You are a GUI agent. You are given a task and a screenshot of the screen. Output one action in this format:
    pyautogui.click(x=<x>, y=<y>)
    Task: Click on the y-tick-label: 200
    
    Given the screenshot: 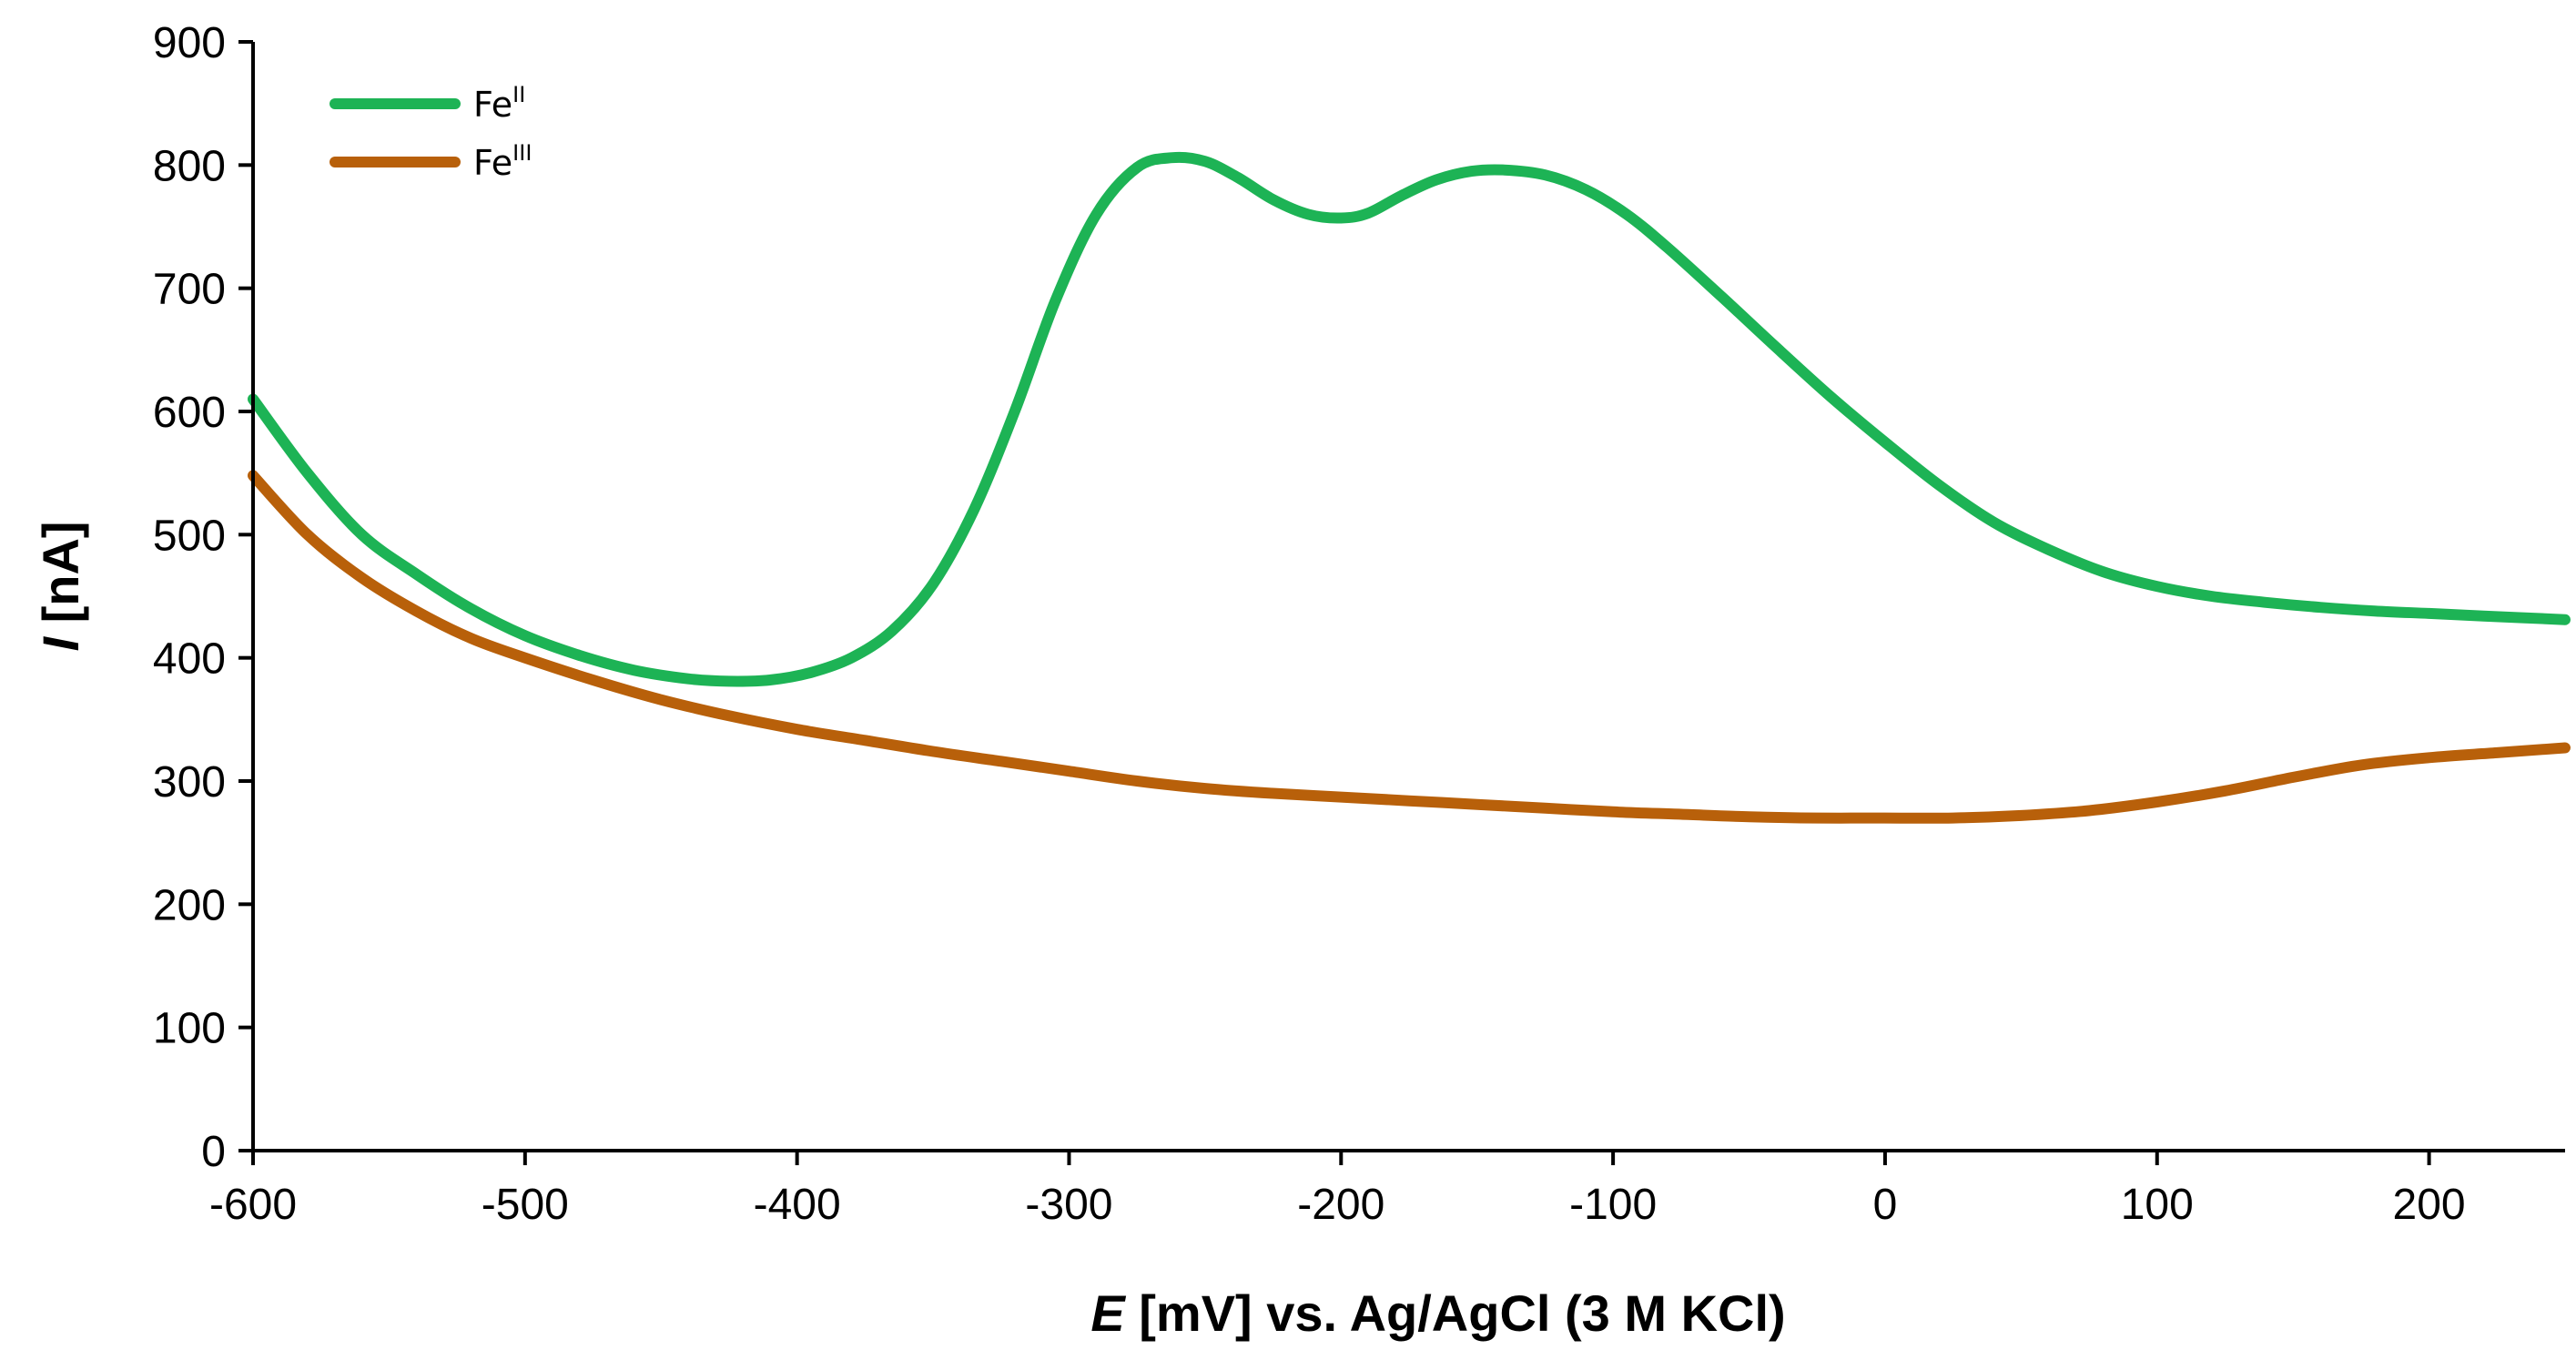 What is the action you would take?
    pyautogui.click(x=189, y=905)
    